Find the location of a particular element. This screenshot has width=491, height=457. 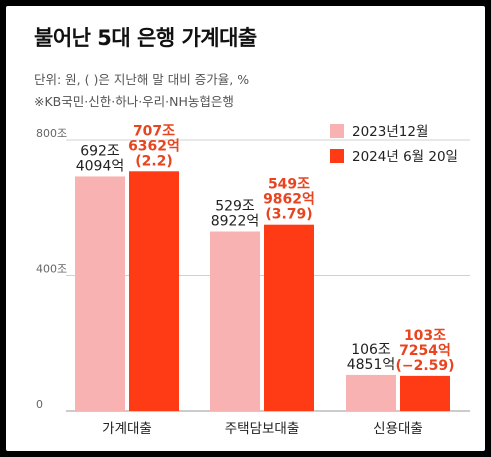

chart-subtitle: 단위: 원, ( )은 지난해 말 대비 증가율, % is located at coordinates (142, 79).